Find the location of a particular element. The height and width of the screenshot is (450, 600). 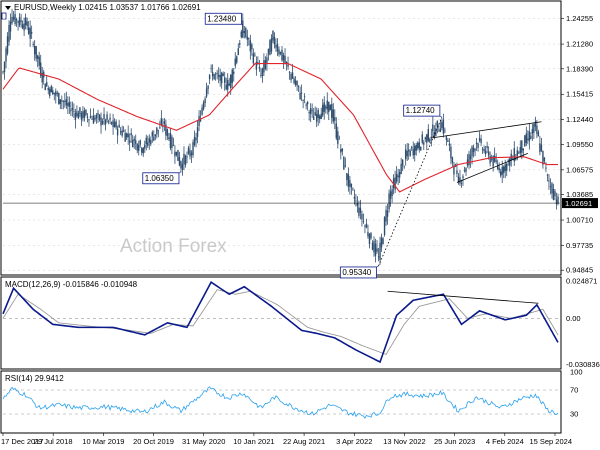

trend-line is located at coordinates (410, 191).